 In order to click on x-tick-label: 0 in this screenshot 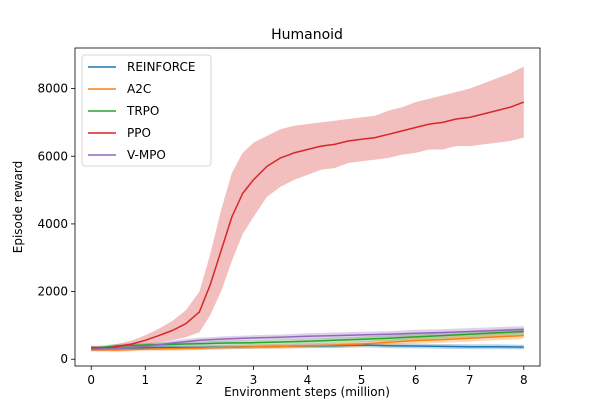, I will do `click(91, 380)`.